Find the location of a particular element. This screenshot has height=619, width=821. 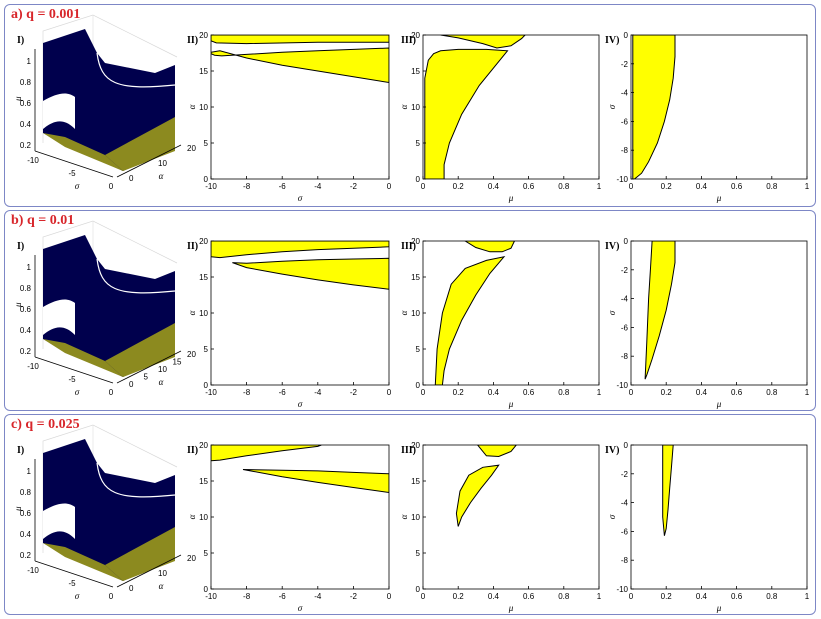

x-tick-label: -8 is located at coordinates (247, 596).